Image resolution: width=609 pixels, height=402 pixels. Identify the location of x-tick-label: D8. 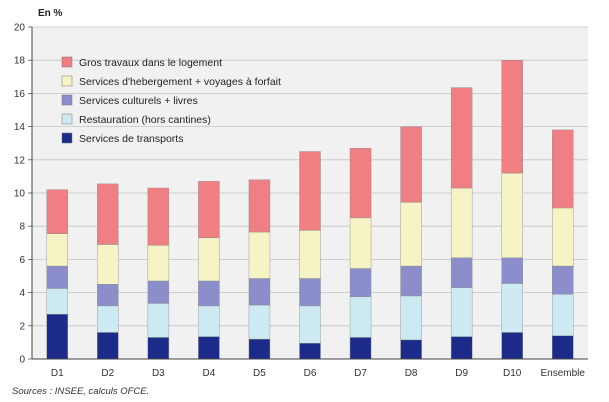
(411, 373).